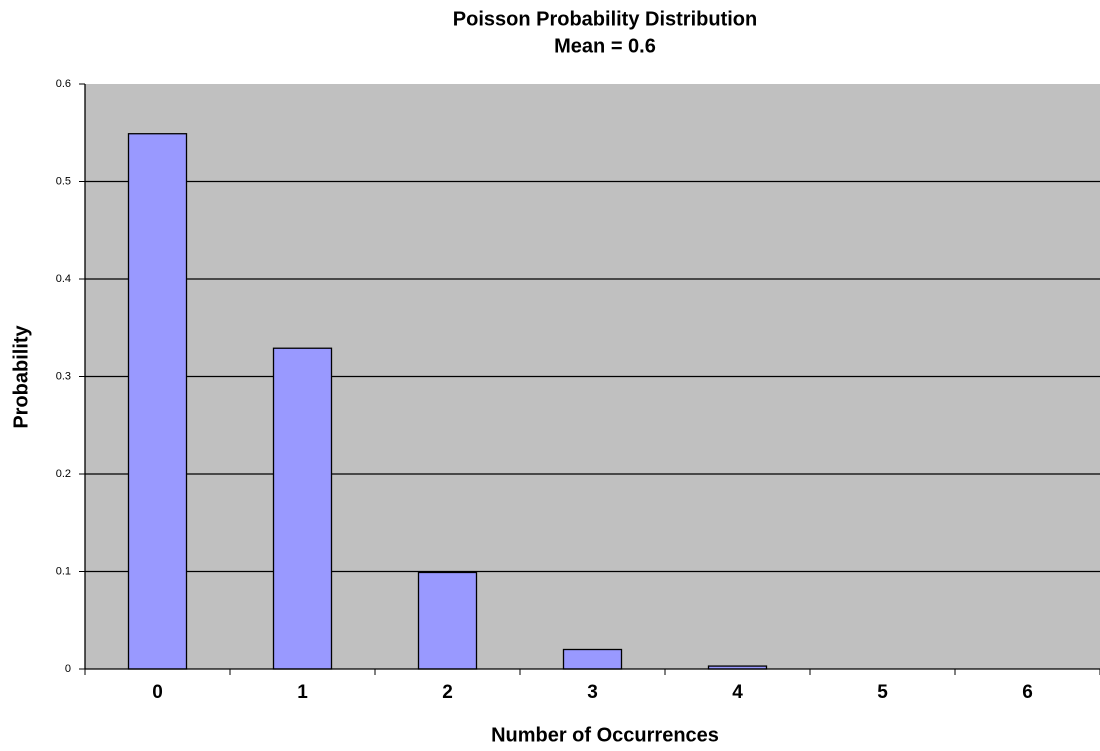  I want to click on y-tick-label: 0, so click(68, 669).